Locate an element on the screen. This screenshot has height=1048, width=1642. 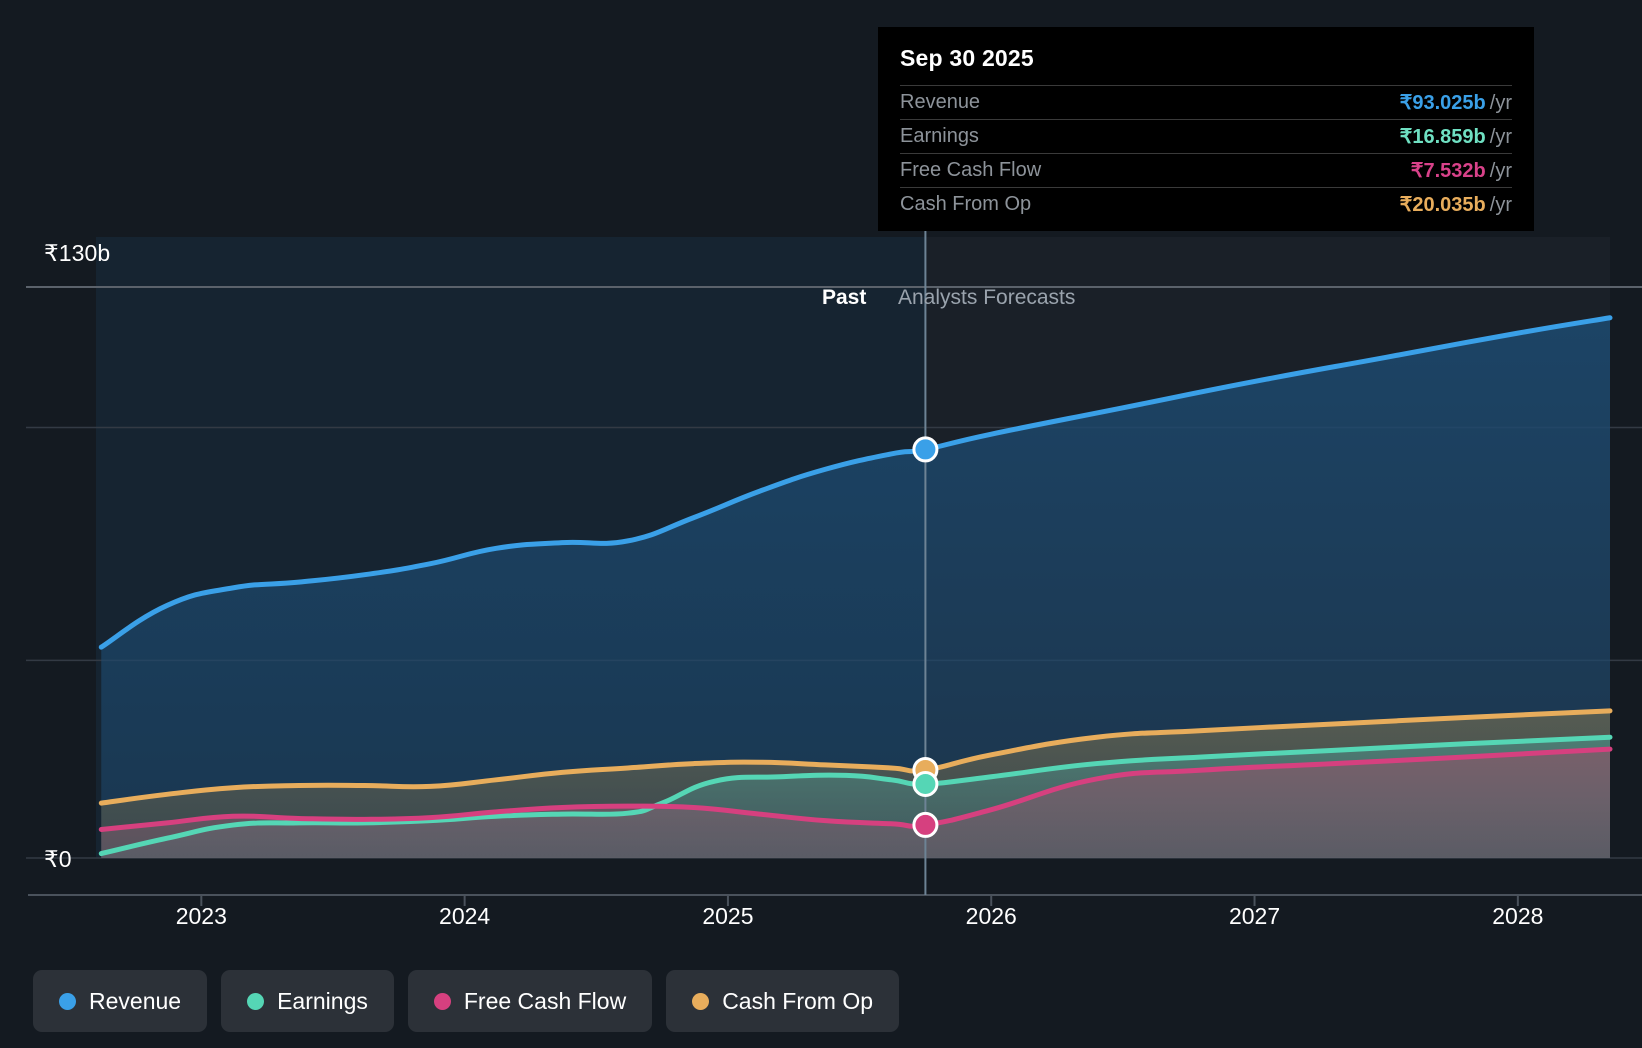
era-label-past: Past is located at coordinates (844, 297).